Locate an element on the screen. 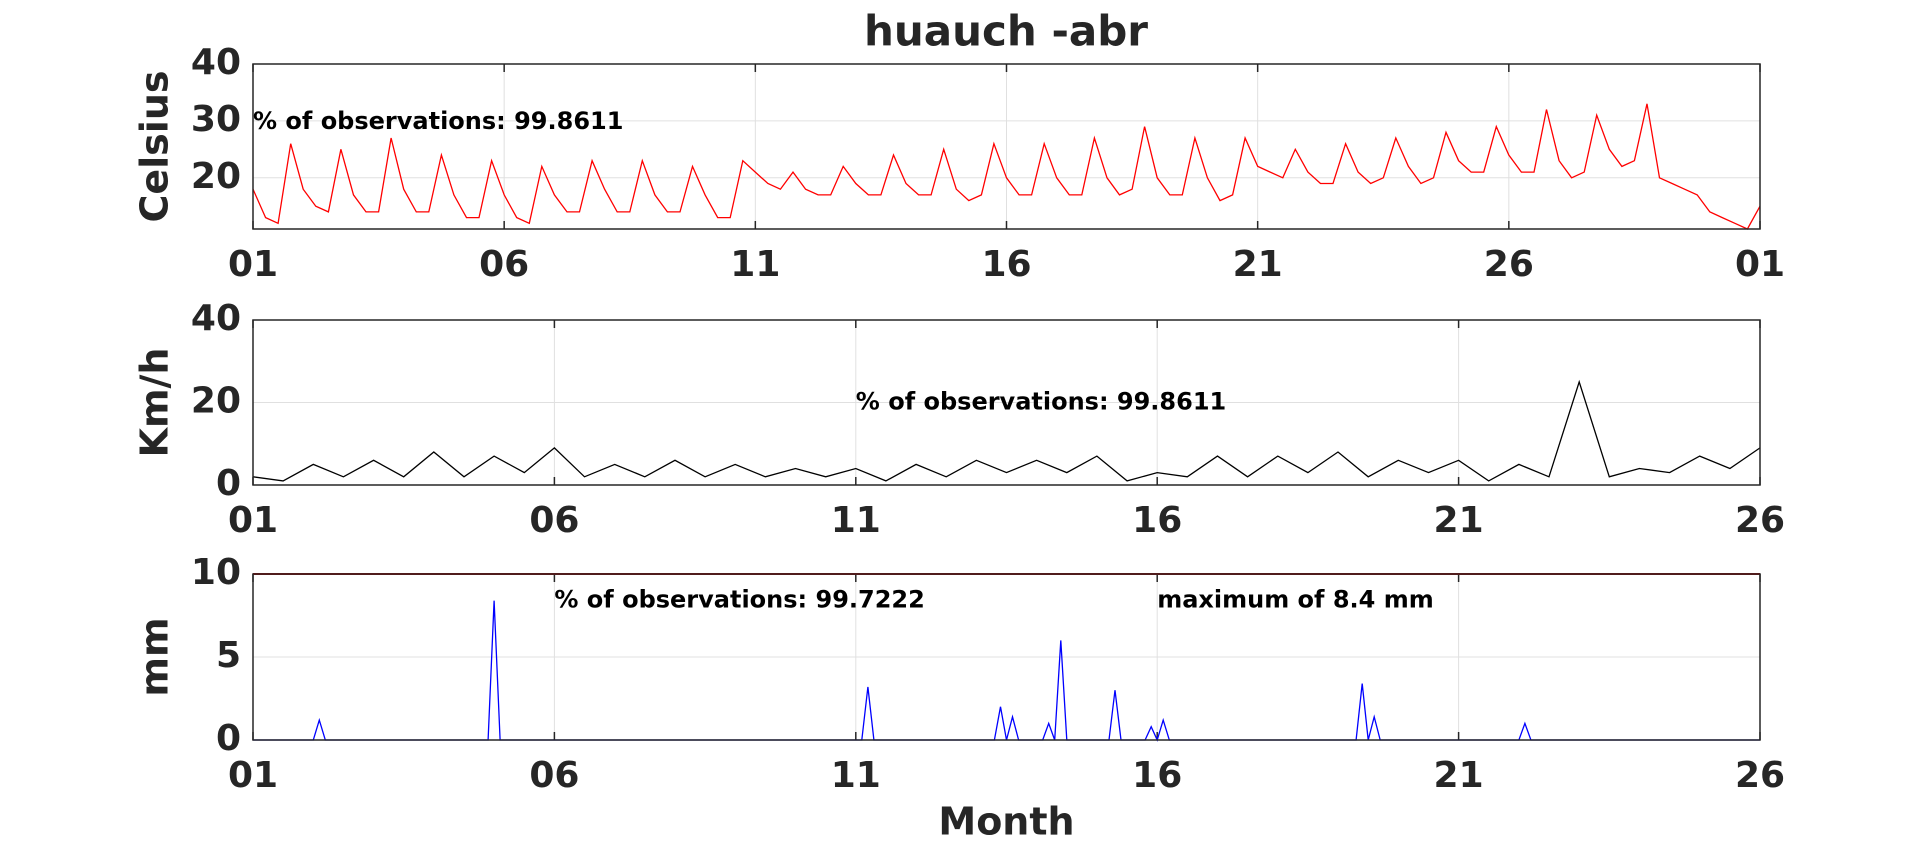  annotation: maximum of 8.4 mm is located at coordinates (1295, 600).